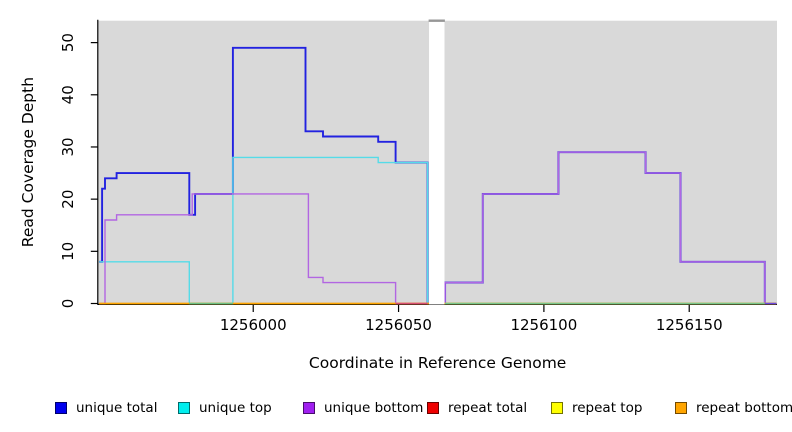  What do you see at coordinates (61, 408) in the screenshot?
I see `legend-swatch-unique-total` at bounding box center [61, 408].